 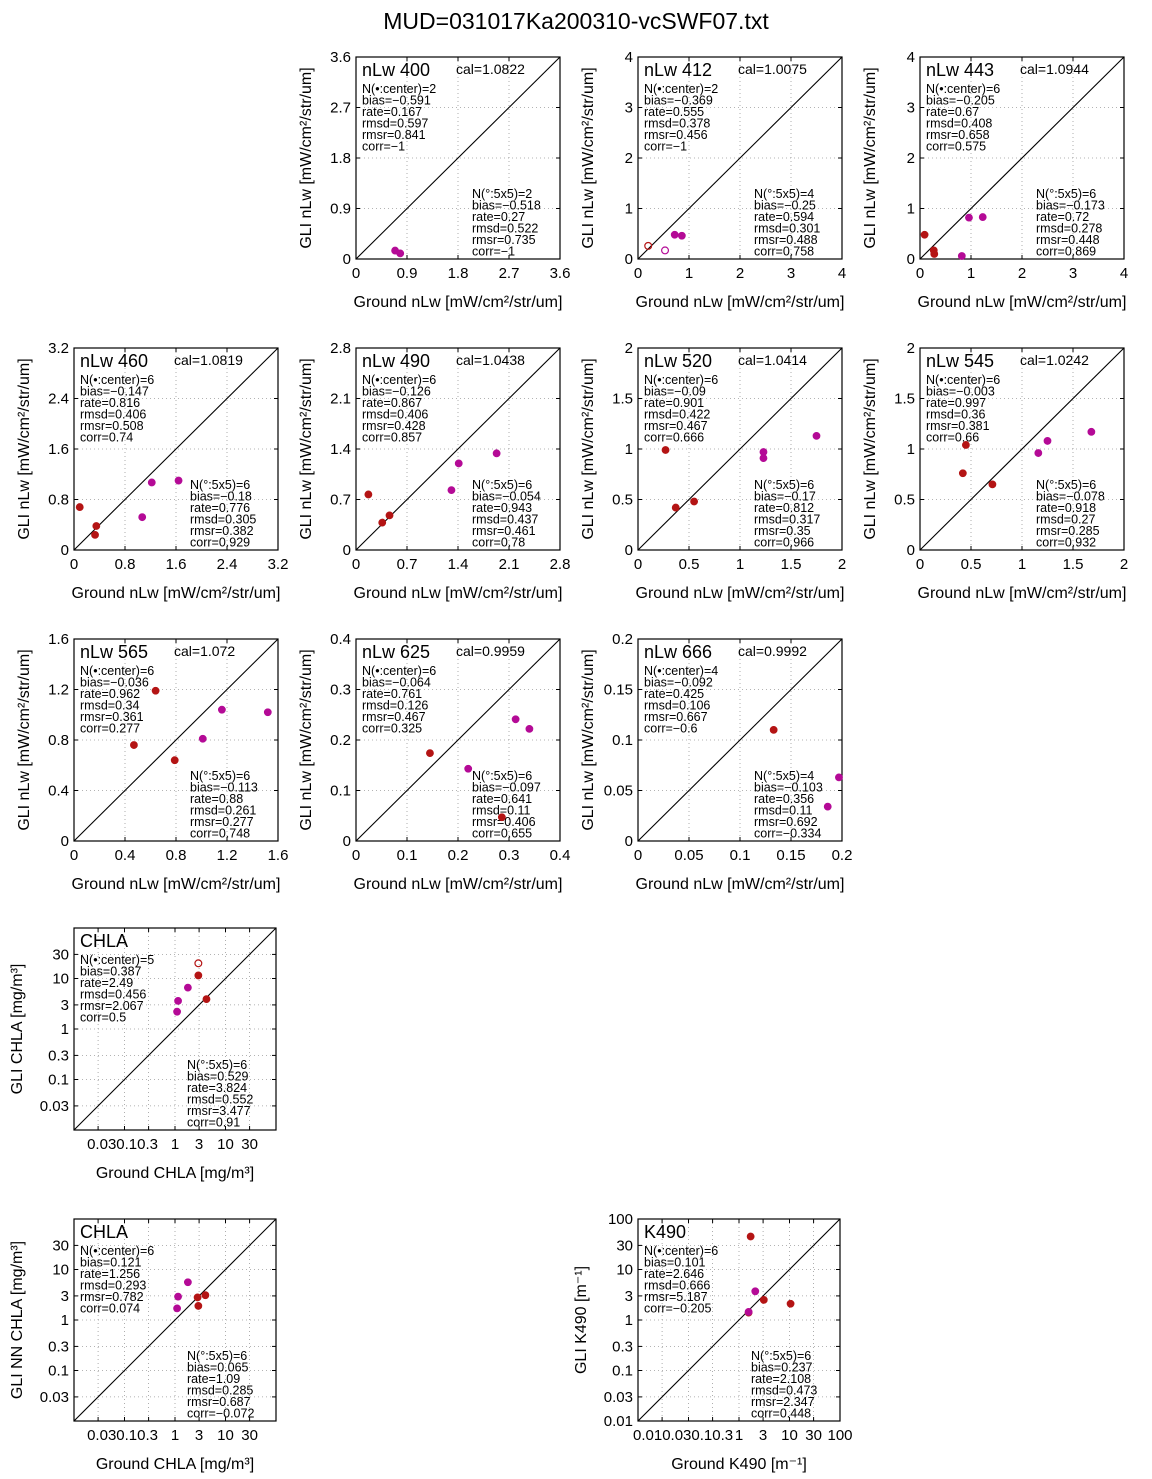 What do you see at coordinates (1062, 217) in the screenshot?
I see `stats-5x5-line: rate=0.72` at bounding box center [1062, 217].